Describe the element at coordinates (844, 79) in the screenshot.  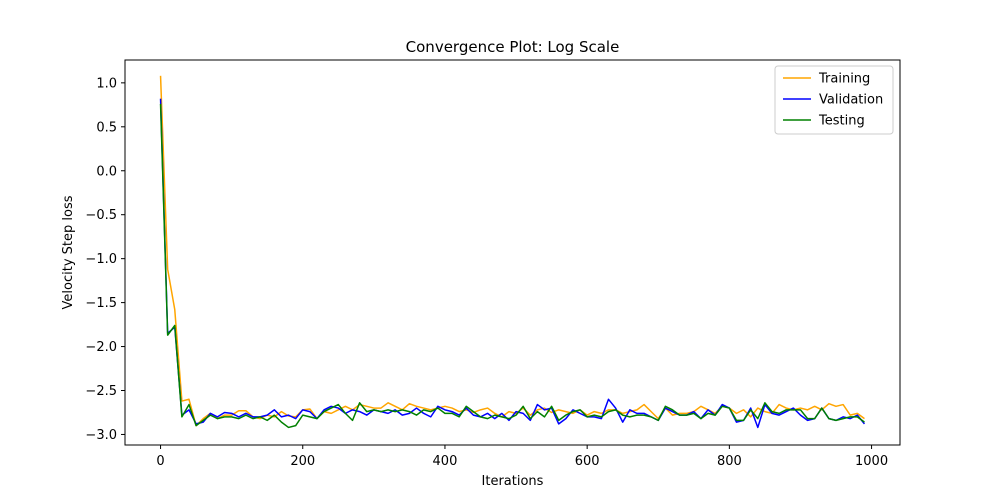
I see `legend-label-training: Training` at that location.